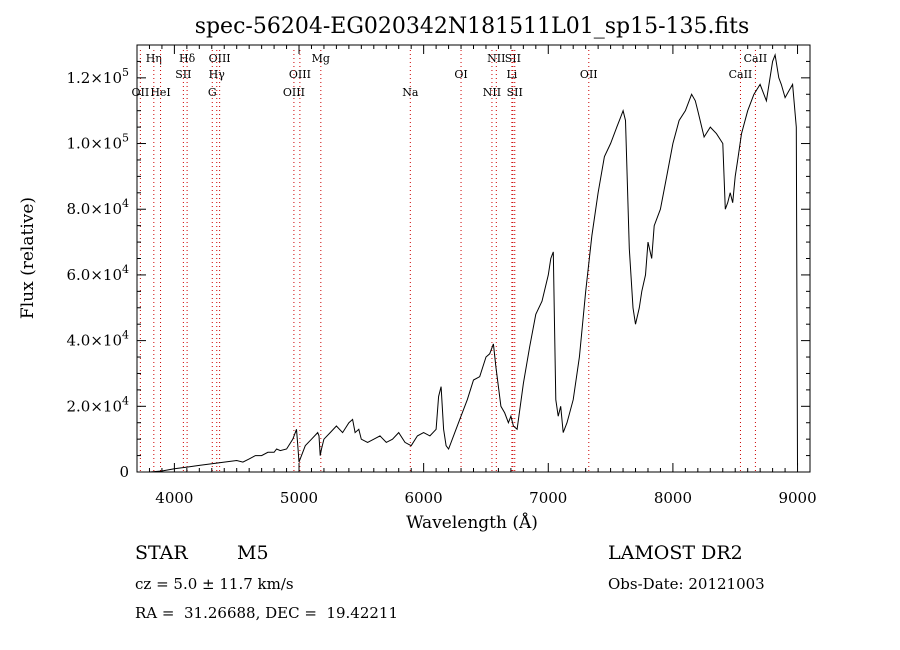 The image size is (900, 650). I want to click on y-tick-label: 1.2×10⁵, so click(97, 76).